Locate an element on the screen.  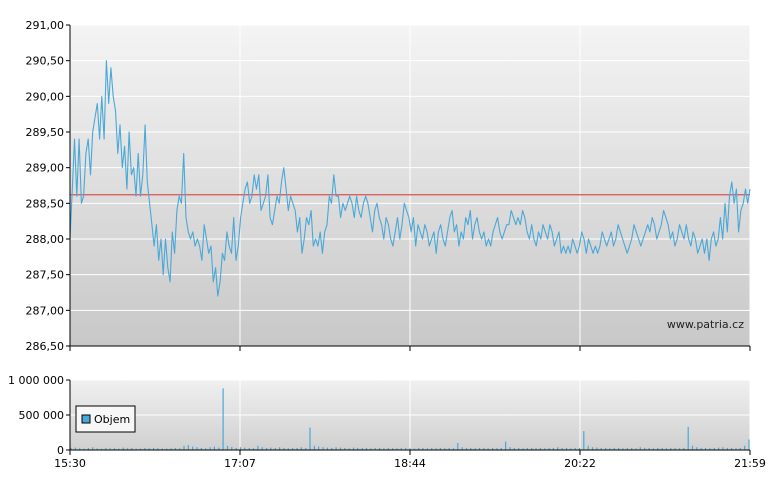
legend-label: Objem is located at coordinates (112, 419).